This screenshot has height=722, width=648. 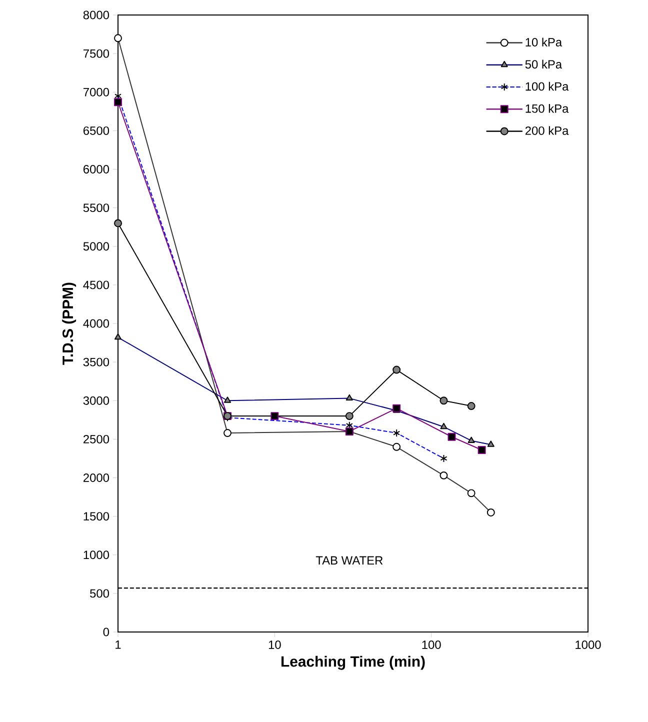 I want to click on x-tick-label: 100, so click(x=431, y=644).